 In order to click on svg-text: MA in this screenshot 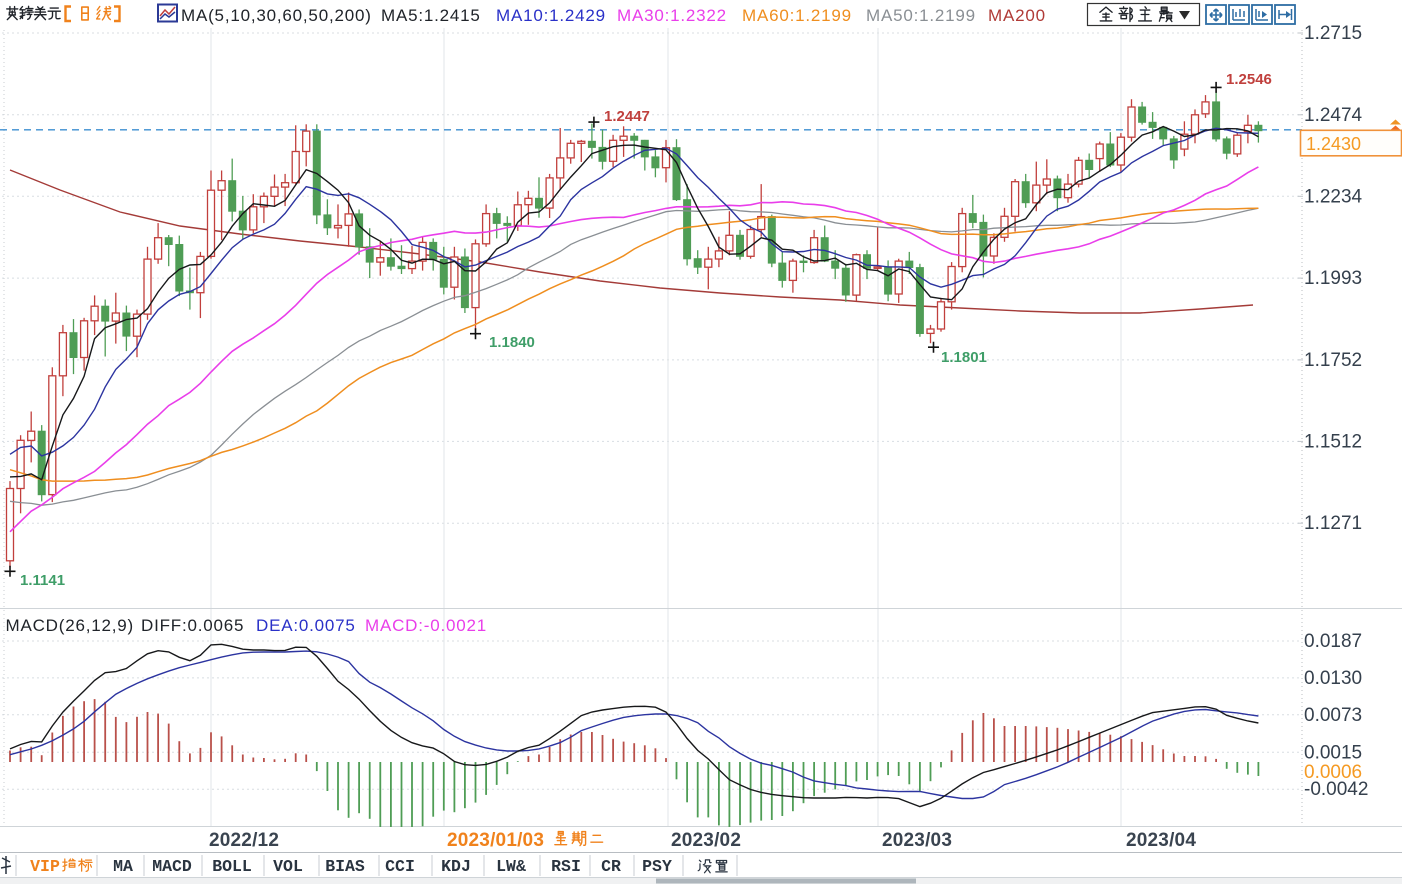, I will do `click(123, 866)`.